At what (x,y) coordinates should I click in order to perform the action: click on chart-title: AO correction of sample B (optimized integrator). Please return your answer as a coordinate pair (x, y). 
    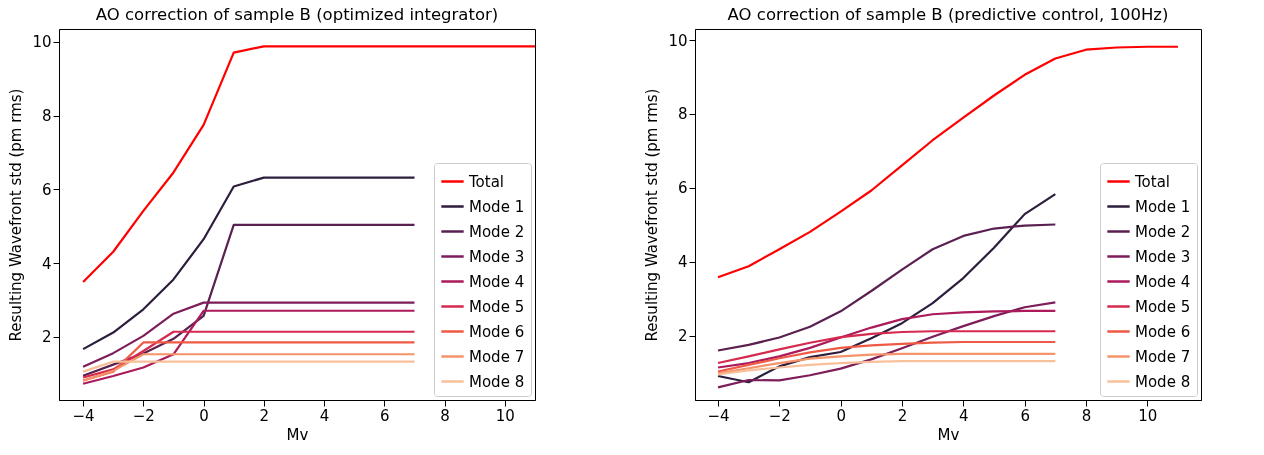
    Looking at the image, I should click on (297, 14).